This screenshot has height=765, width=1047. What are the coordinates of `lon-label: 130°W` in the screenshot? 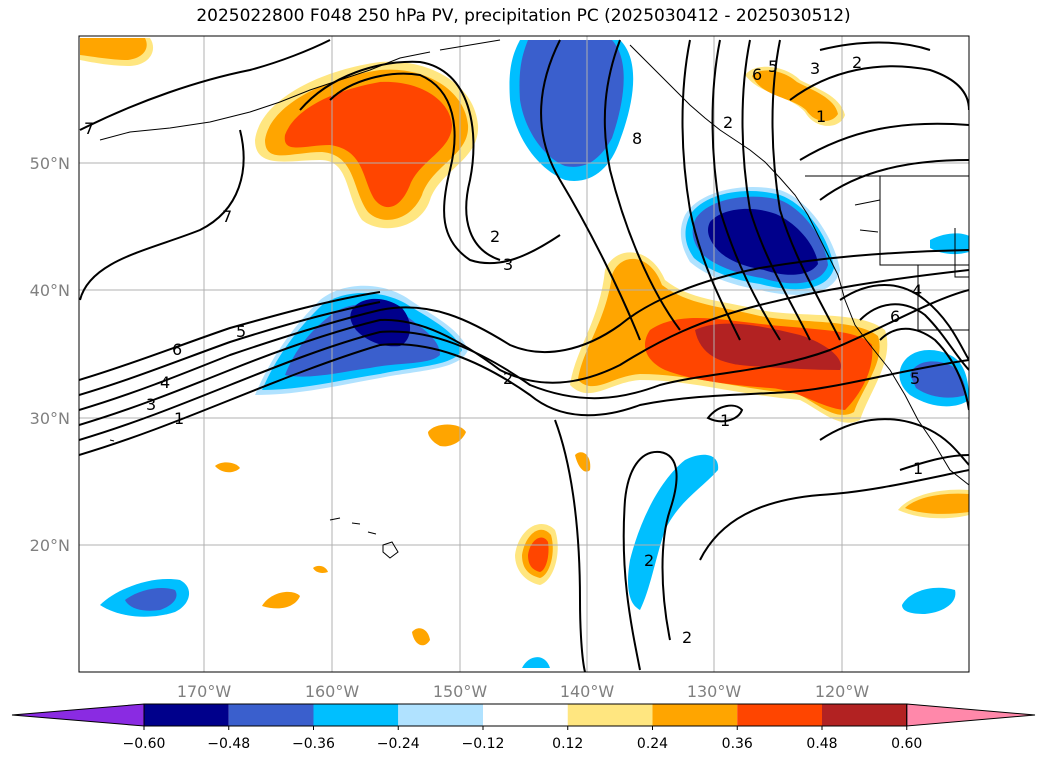 It's located at (714, 691).